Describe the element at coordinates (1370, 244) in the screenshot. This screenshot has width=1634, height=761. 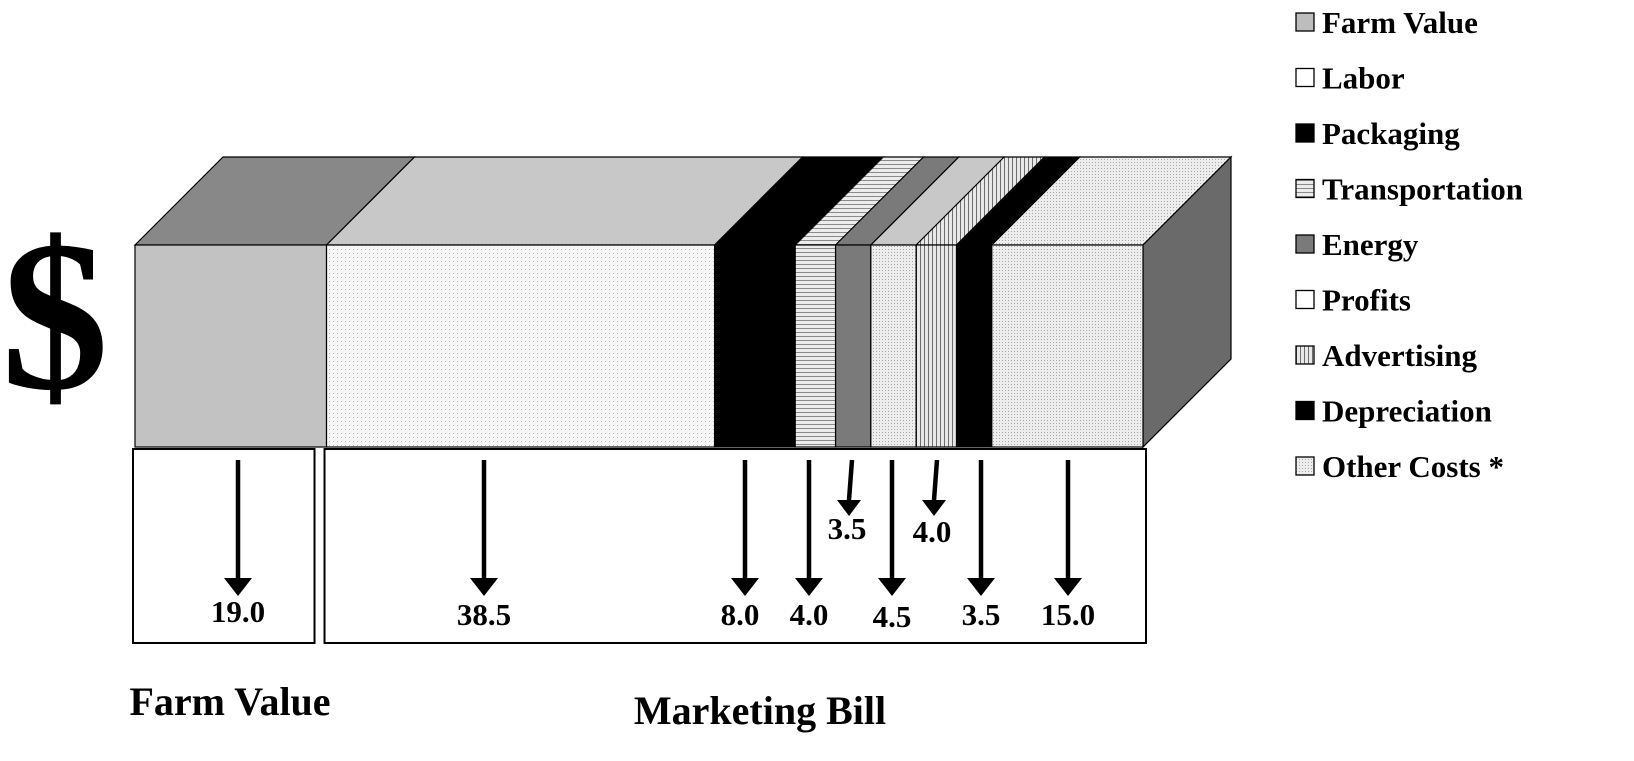
I see `legend-label-energy: Energy` at that location.